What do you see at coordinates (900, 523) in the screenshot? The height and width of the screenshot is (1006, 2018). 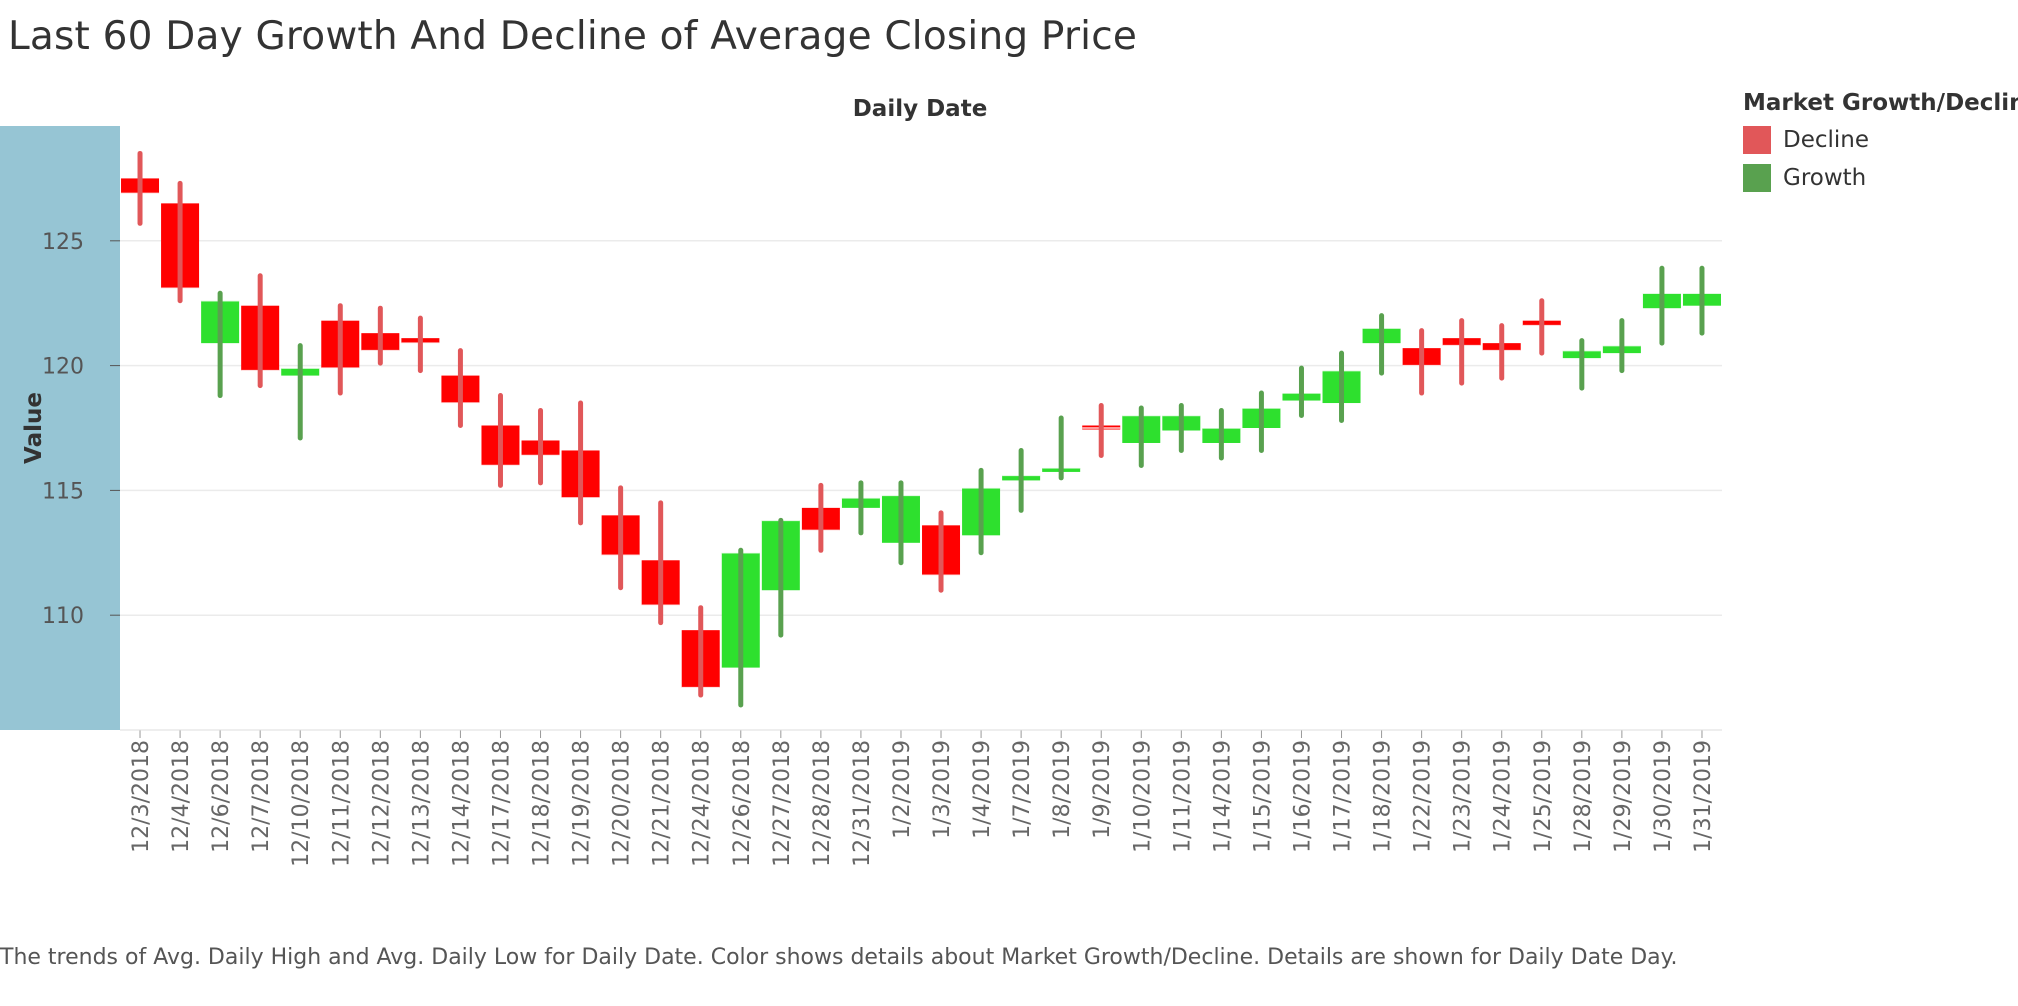 I see `candle-1/2/2019` at bounding box center [900, 523].